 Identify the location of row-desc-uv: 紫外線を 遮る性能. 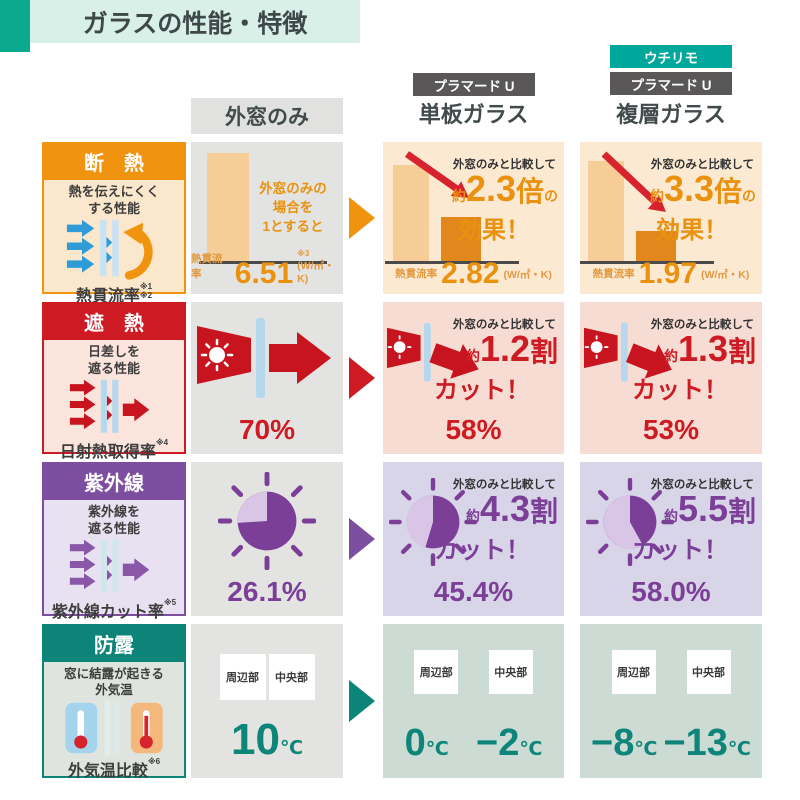
(113, 520).